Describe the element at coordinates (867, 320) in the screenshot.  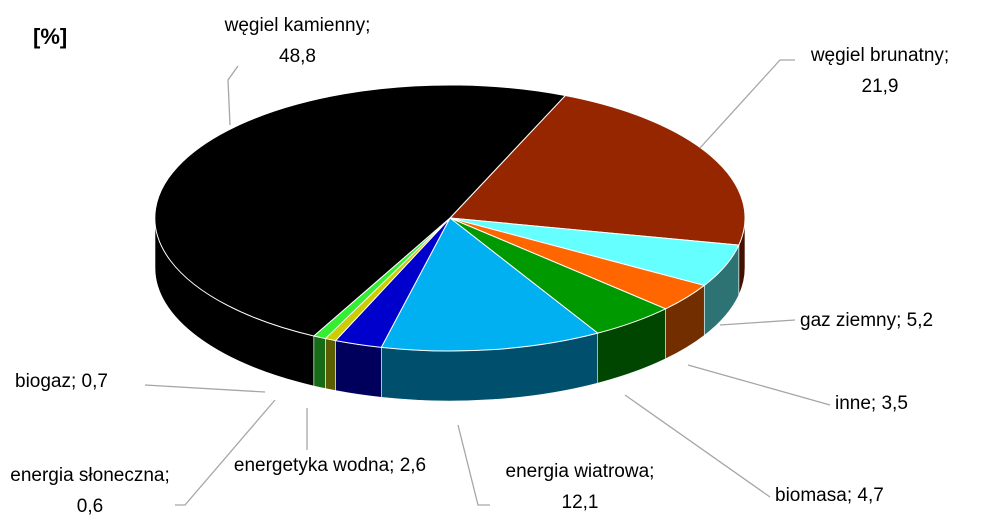
I see `data-label: gaz ziemny; 5,2` at that location.